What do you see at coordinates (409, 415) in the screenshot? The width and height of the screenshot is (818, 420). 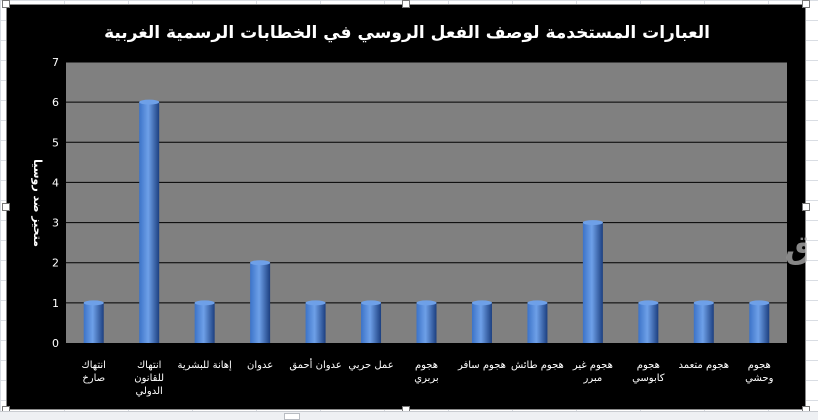 I see `horizontal-scrollbar` at bounding box center [409, 415].